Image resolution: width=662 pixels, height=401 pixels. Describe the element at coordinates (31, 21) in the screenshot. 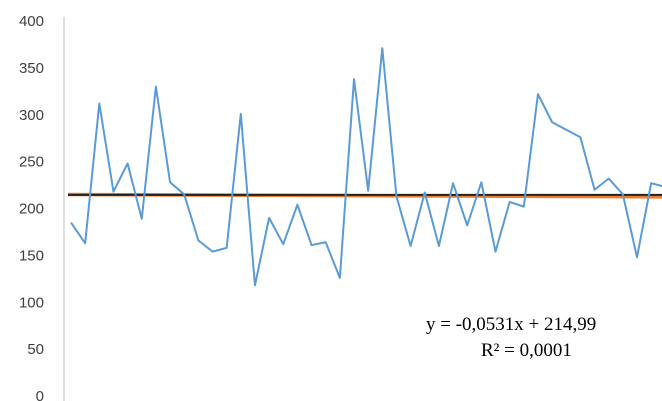

I see `y-tick-label: 400` at that location.